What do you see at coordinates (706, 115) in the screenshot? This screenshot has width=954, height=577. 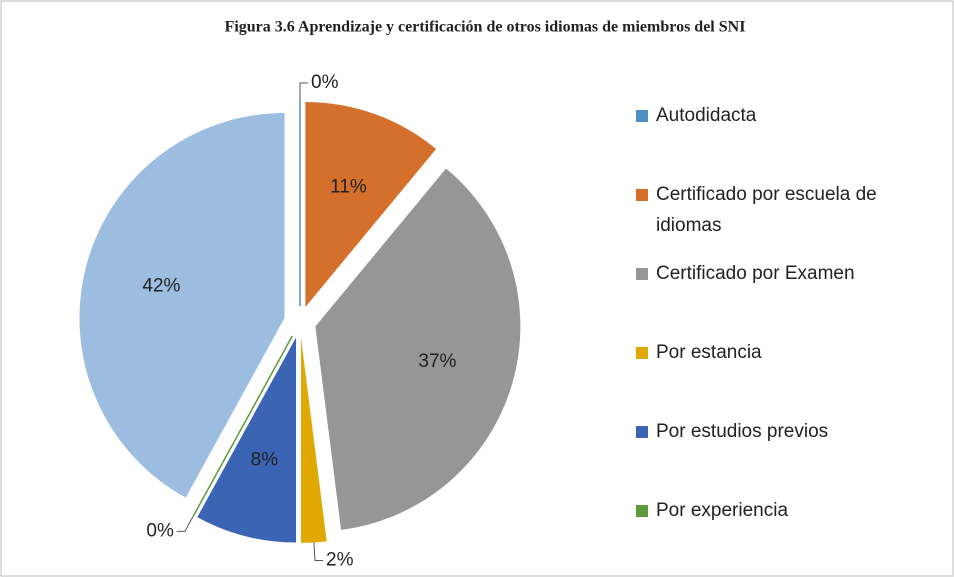 I see `legend-label: Autodidacta` at bounding box center [706, 115].